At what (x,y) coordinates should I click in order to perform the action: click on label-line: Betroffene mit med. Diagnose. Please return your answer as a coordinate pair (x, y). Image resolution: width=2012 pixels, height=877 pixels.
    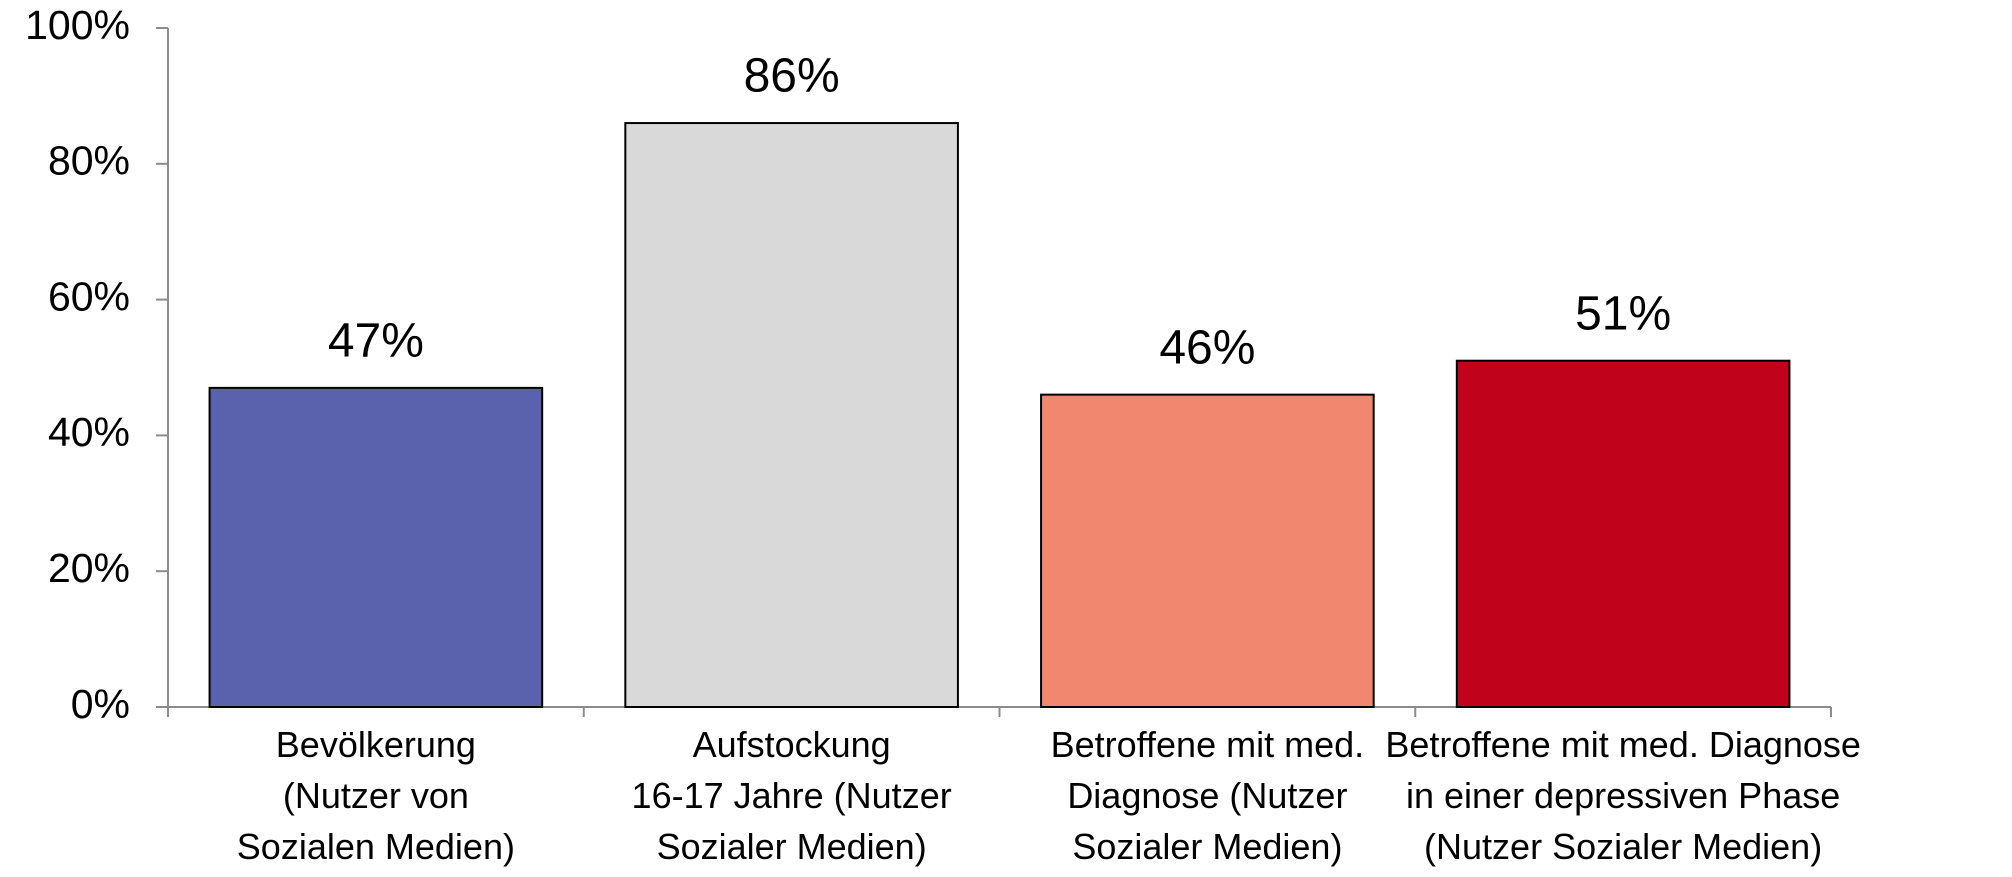
    Looking at the image, I should click on (1623, 744).